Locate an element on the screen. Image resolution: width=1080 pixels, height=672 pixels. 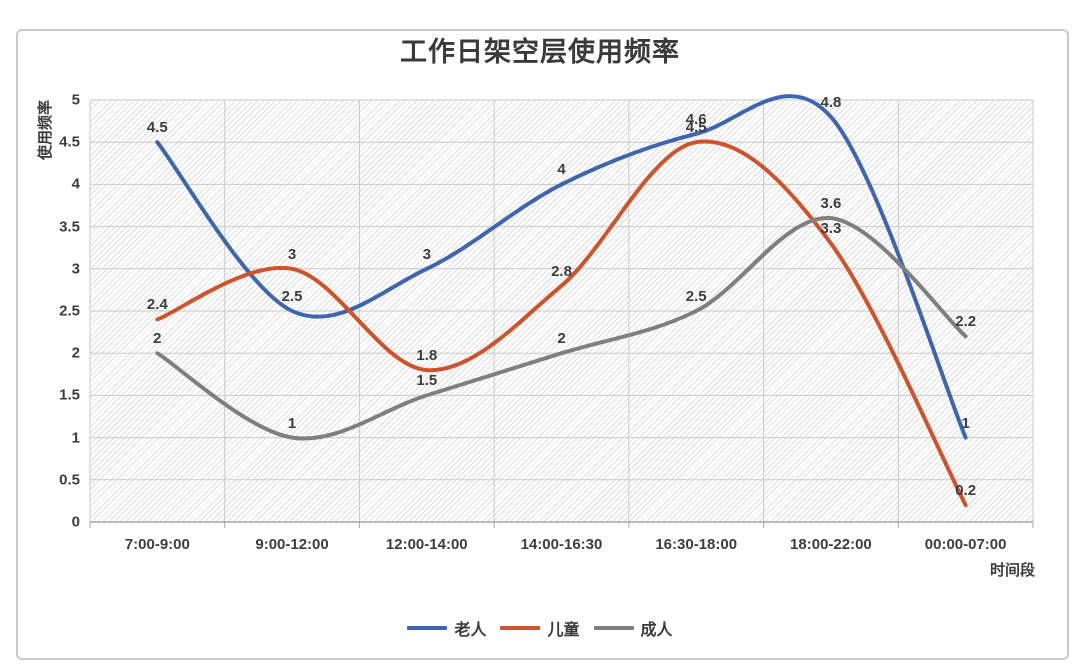
y-tick-label: 0 is located at coordinates (75, 522).